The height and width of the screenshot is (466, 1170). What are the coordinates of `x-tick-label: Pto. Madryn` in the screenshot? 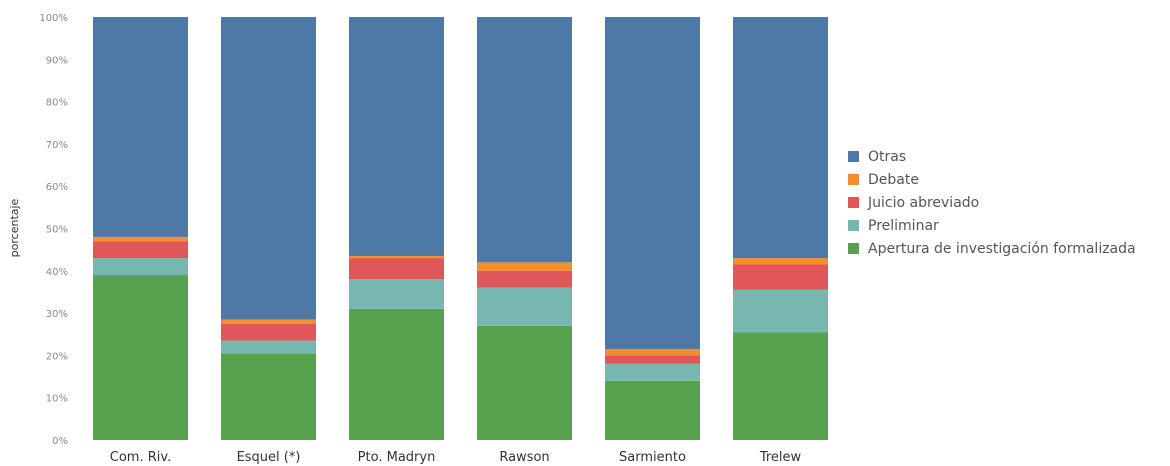 It's located at (397, 457).